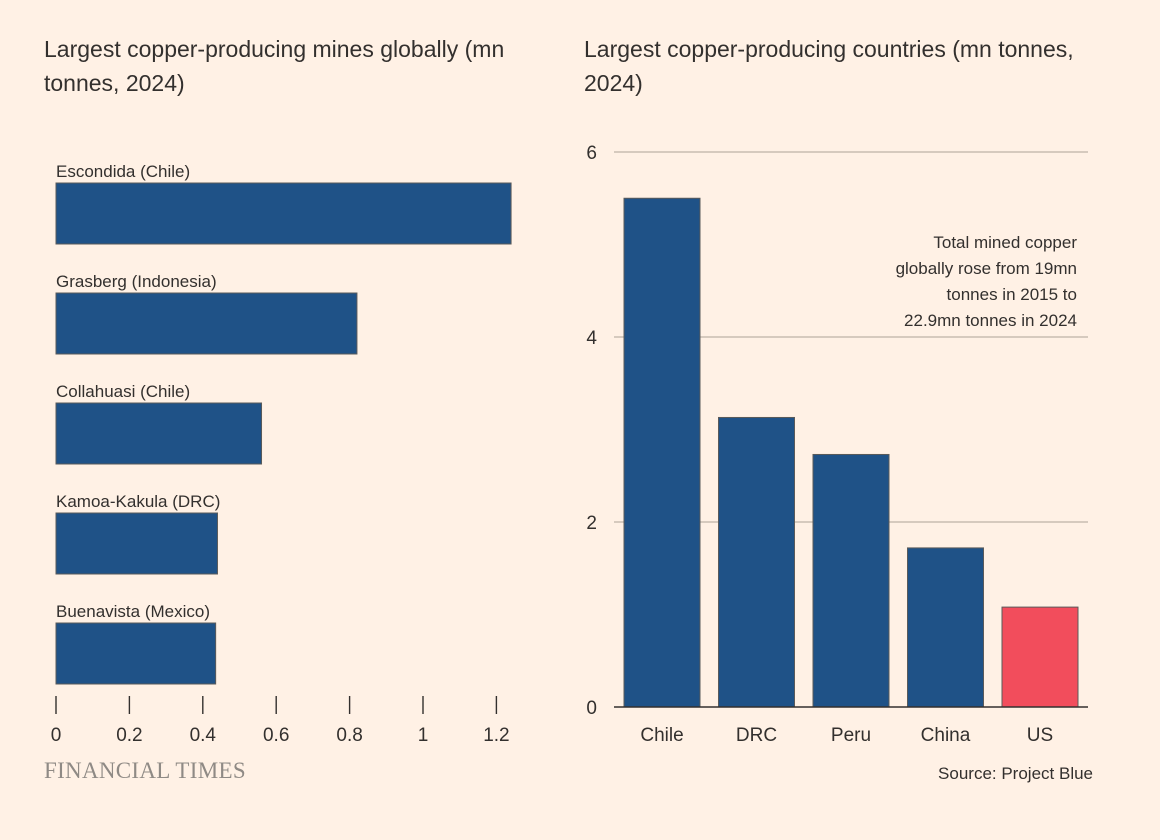  I want to click on source-note: Source: Project Blue, so click(1015, 773).